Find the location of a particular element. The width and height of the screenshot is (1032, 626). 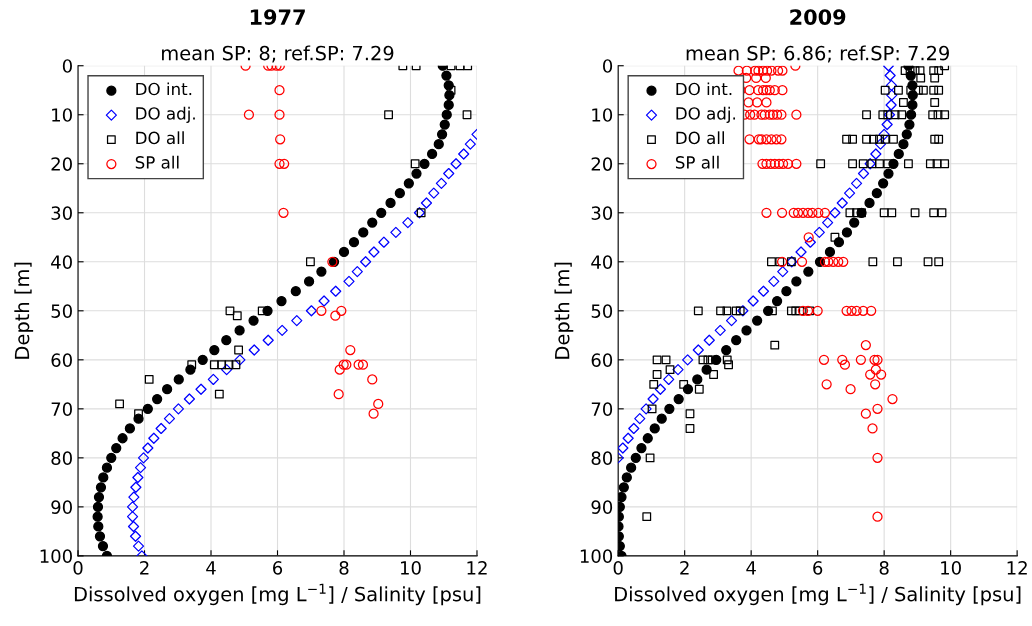

chart-subtitle: mean SP: 6.86; ref.SP: 7.29 is located at coordinates (817, 54).